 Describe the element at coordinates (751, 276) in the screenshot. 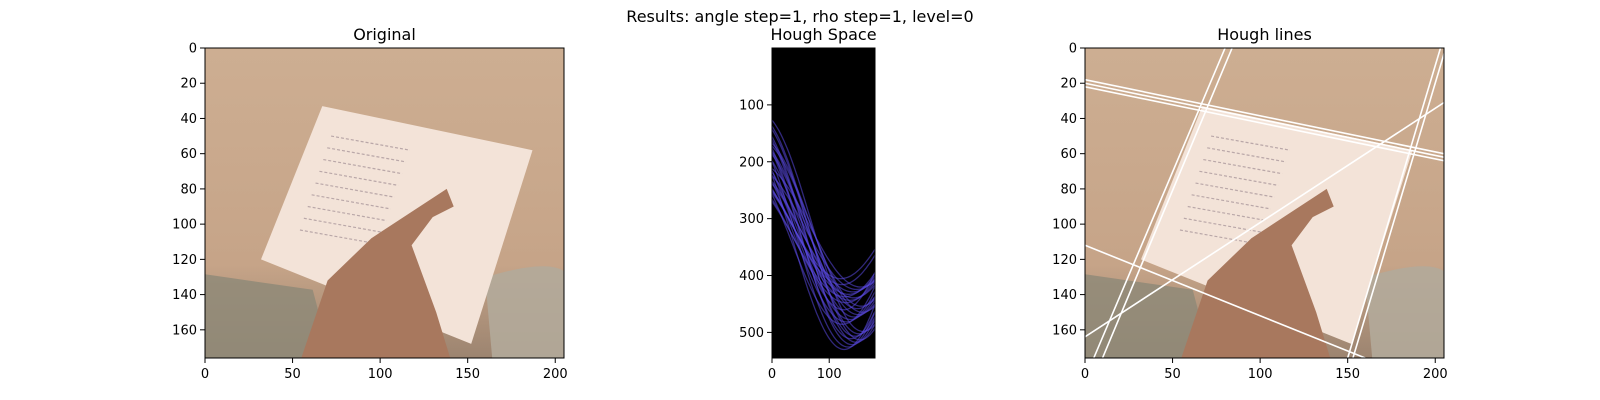

I see `y-tick-label: 400` at that location.